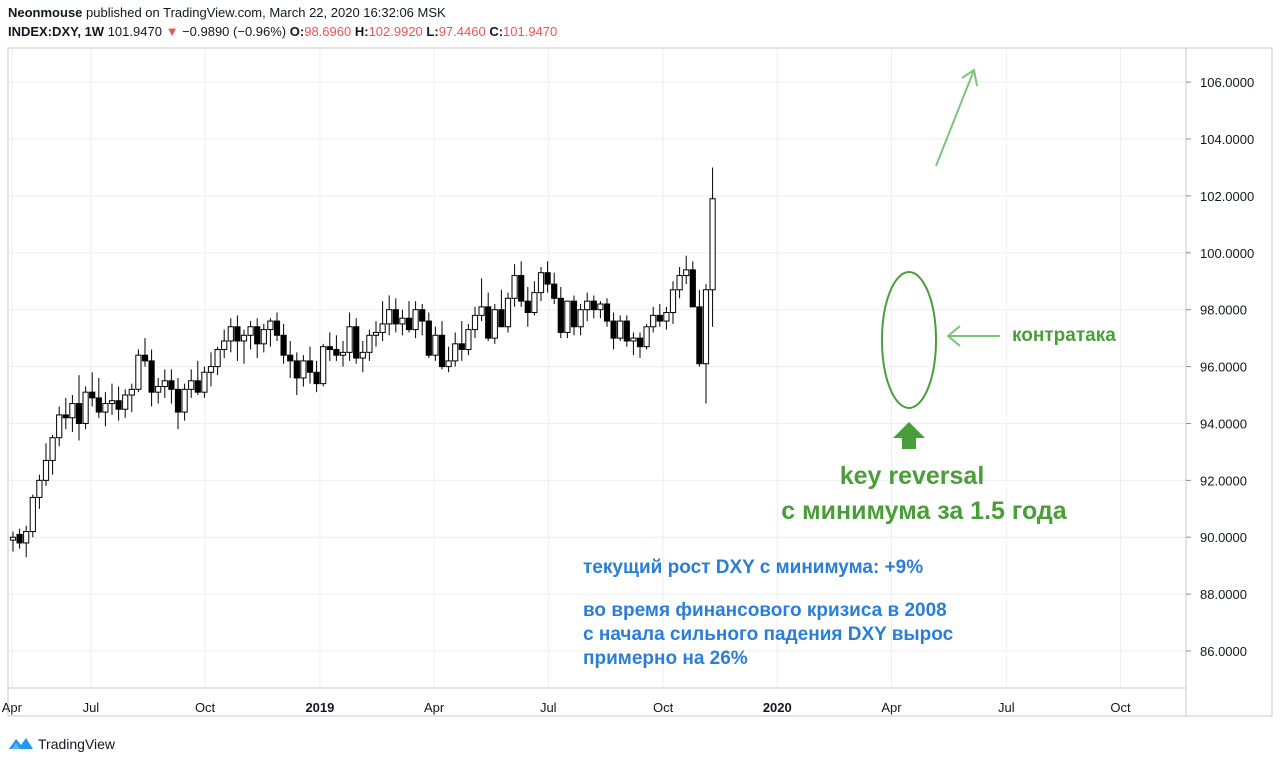 This screenshot has height=764, width=1280. I want to click on author-name: Neonmouse, so click(45, 12).